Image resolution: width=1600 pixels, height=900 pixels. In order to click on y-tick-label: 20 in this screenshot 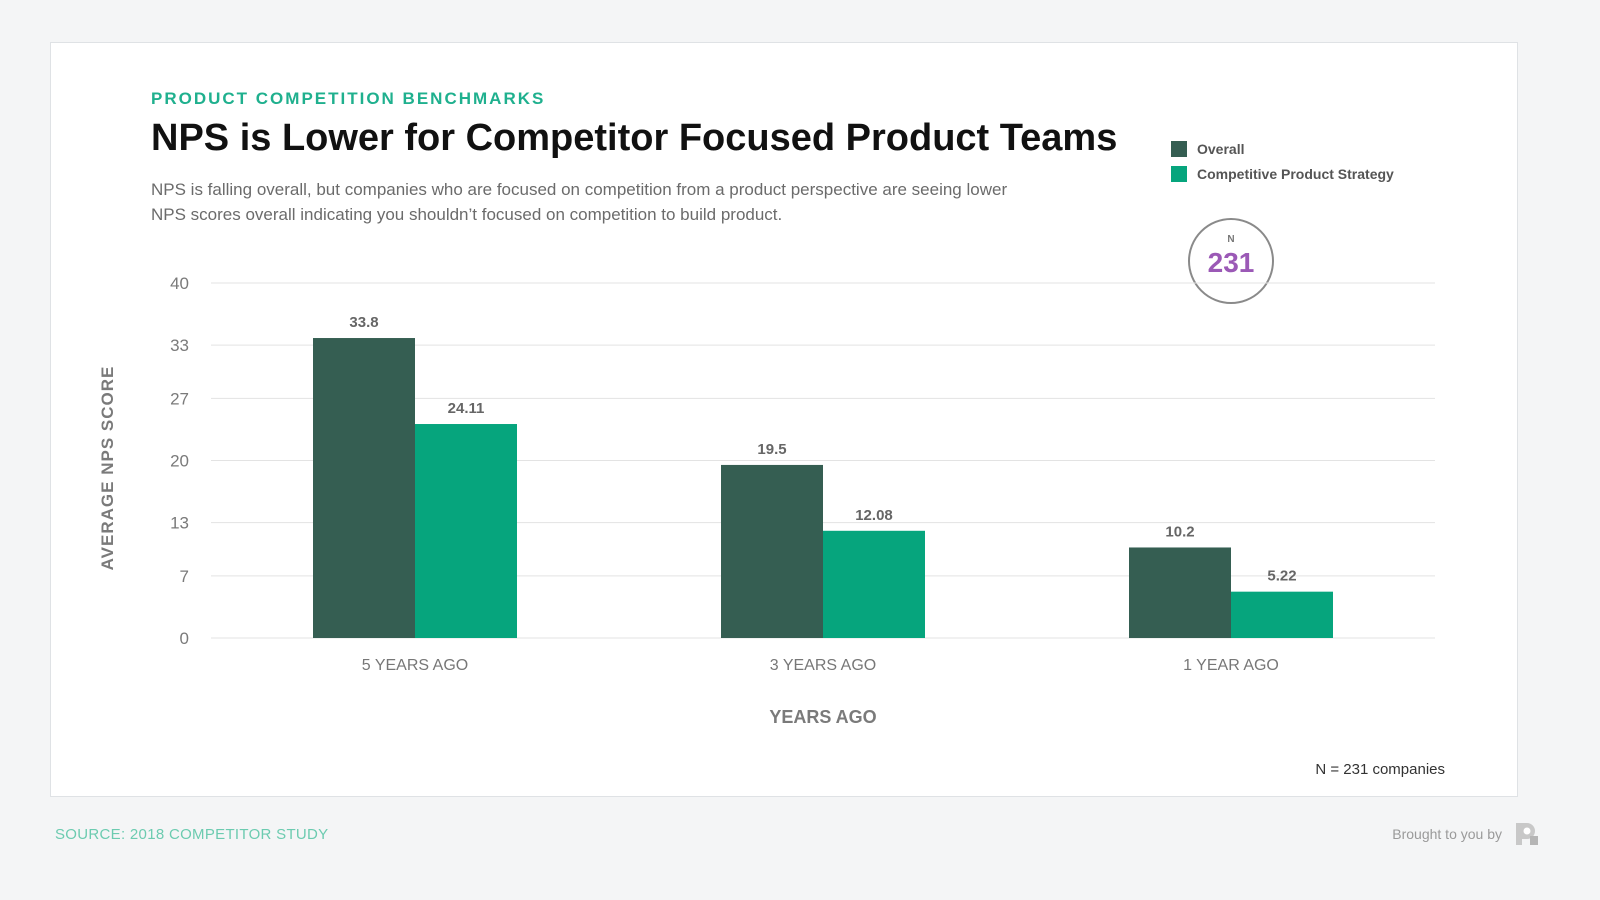, I will do `click(179, 461)`.